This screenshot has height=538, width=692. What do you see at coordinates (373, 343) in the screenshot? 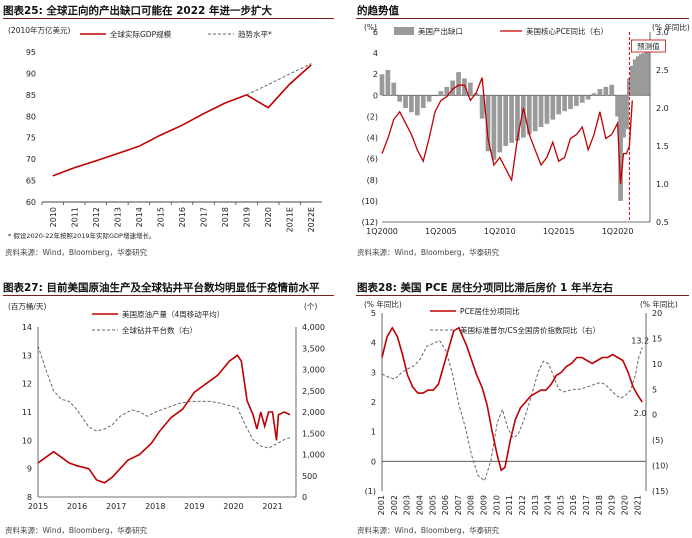
I see `y-left-tick-label: 4` at bounding box center [373, 343].